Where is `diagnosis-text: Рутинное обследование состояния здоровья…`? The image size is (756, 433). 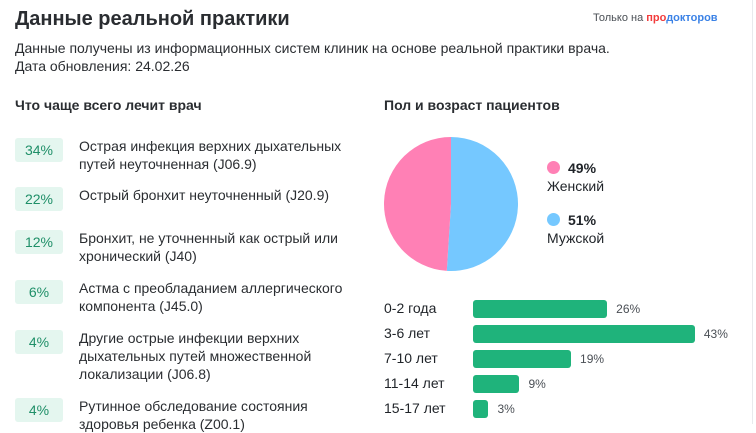 diagnosis-text: Рутинное обследование состояния здоровья… is located at coordinates (193, 415).